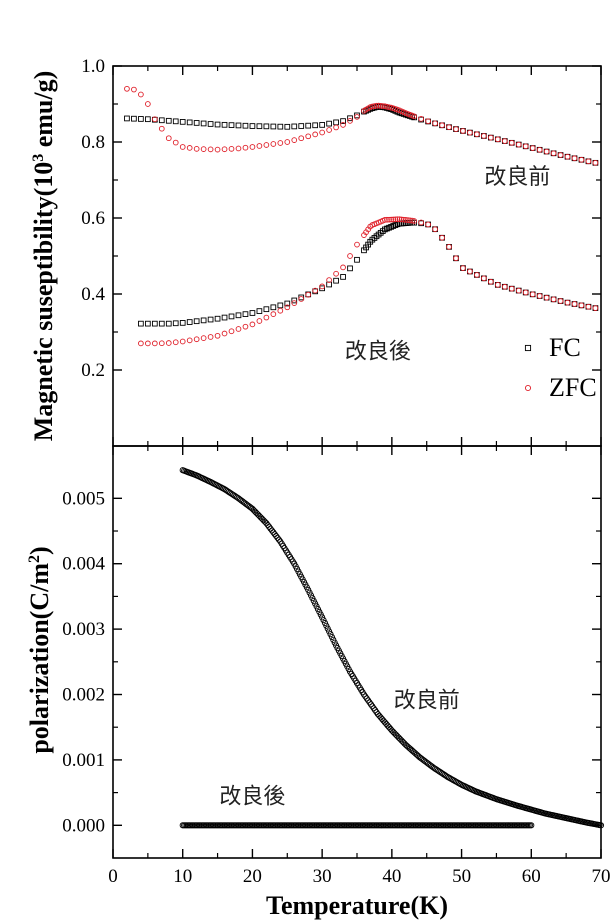  Describe the element at coordinates (83, 629) in the screenshot. I see `y-tick-label: 0.003` at that location.